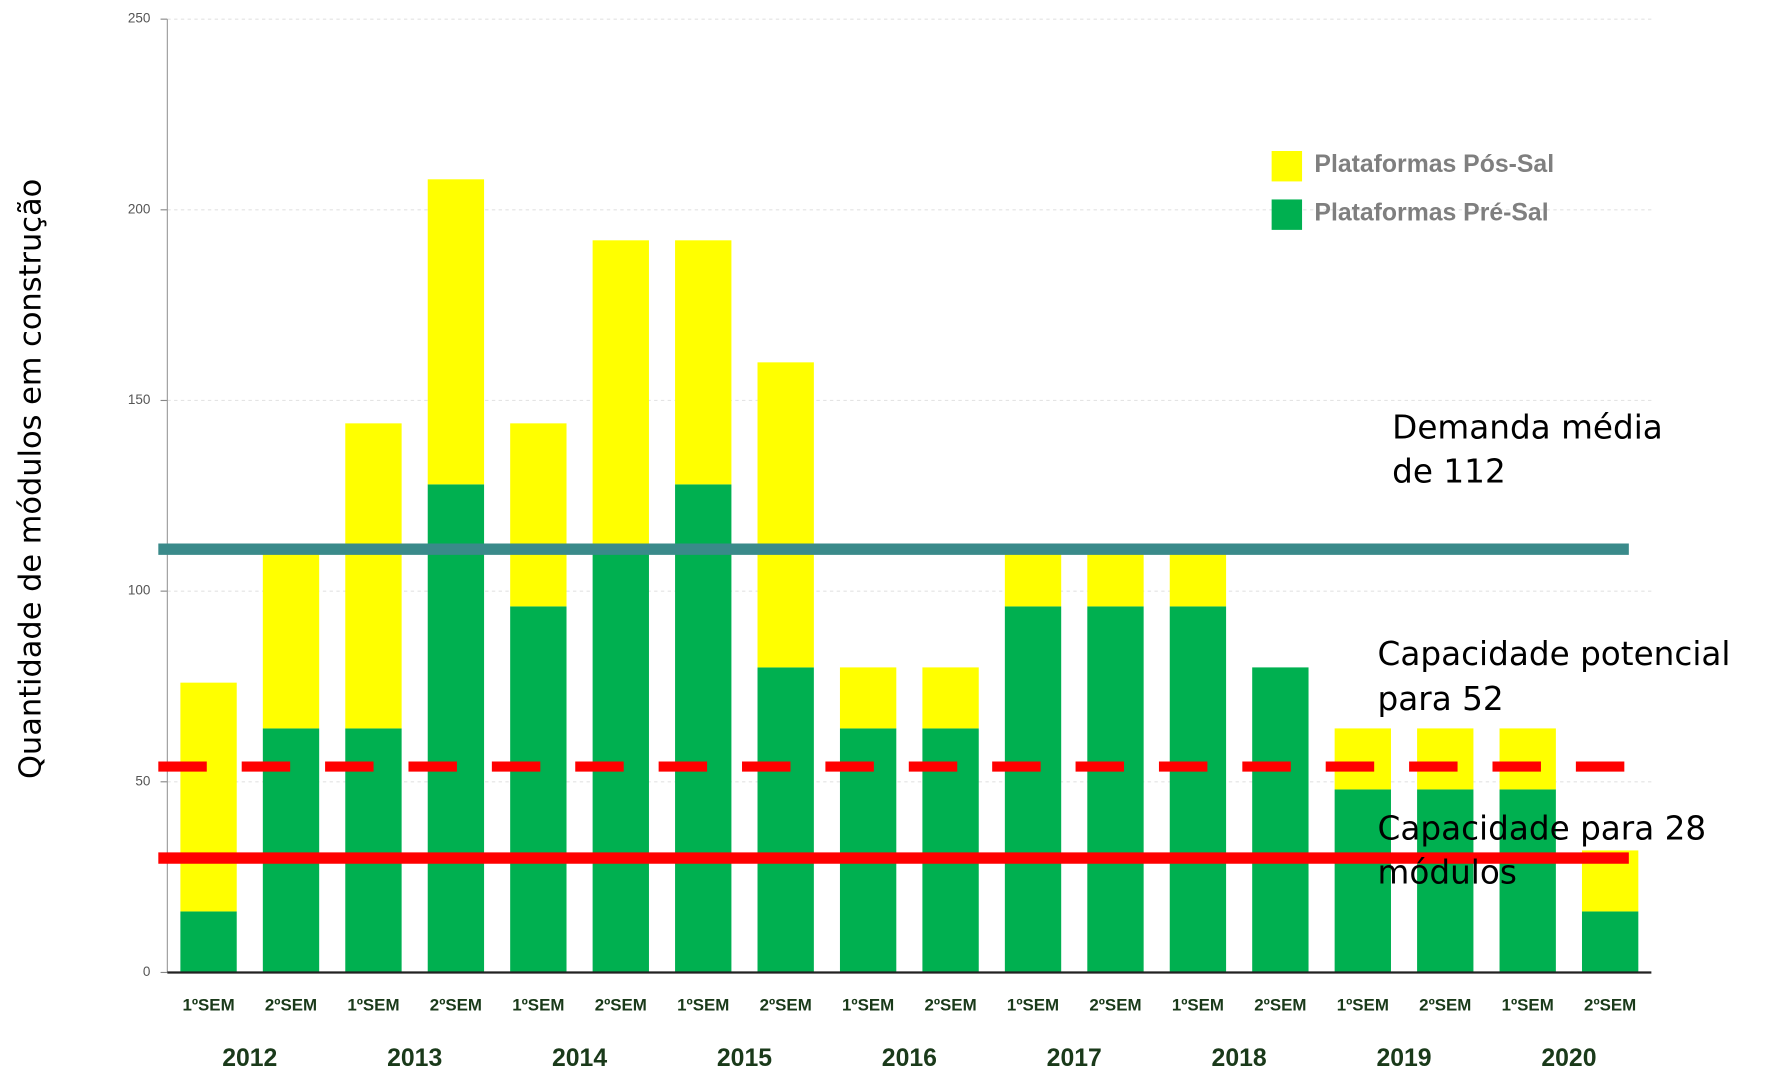  Describe the element at coordinates (1074, 1058) in the screenshot. I see `year-label: 2017` at that location.